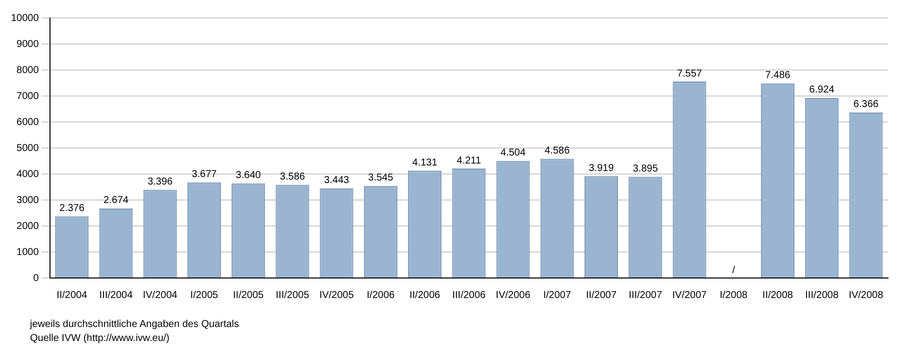 This screenshot has height=350, width=900. I want to click on x-tick-label: I/2005, so click(204, 295).